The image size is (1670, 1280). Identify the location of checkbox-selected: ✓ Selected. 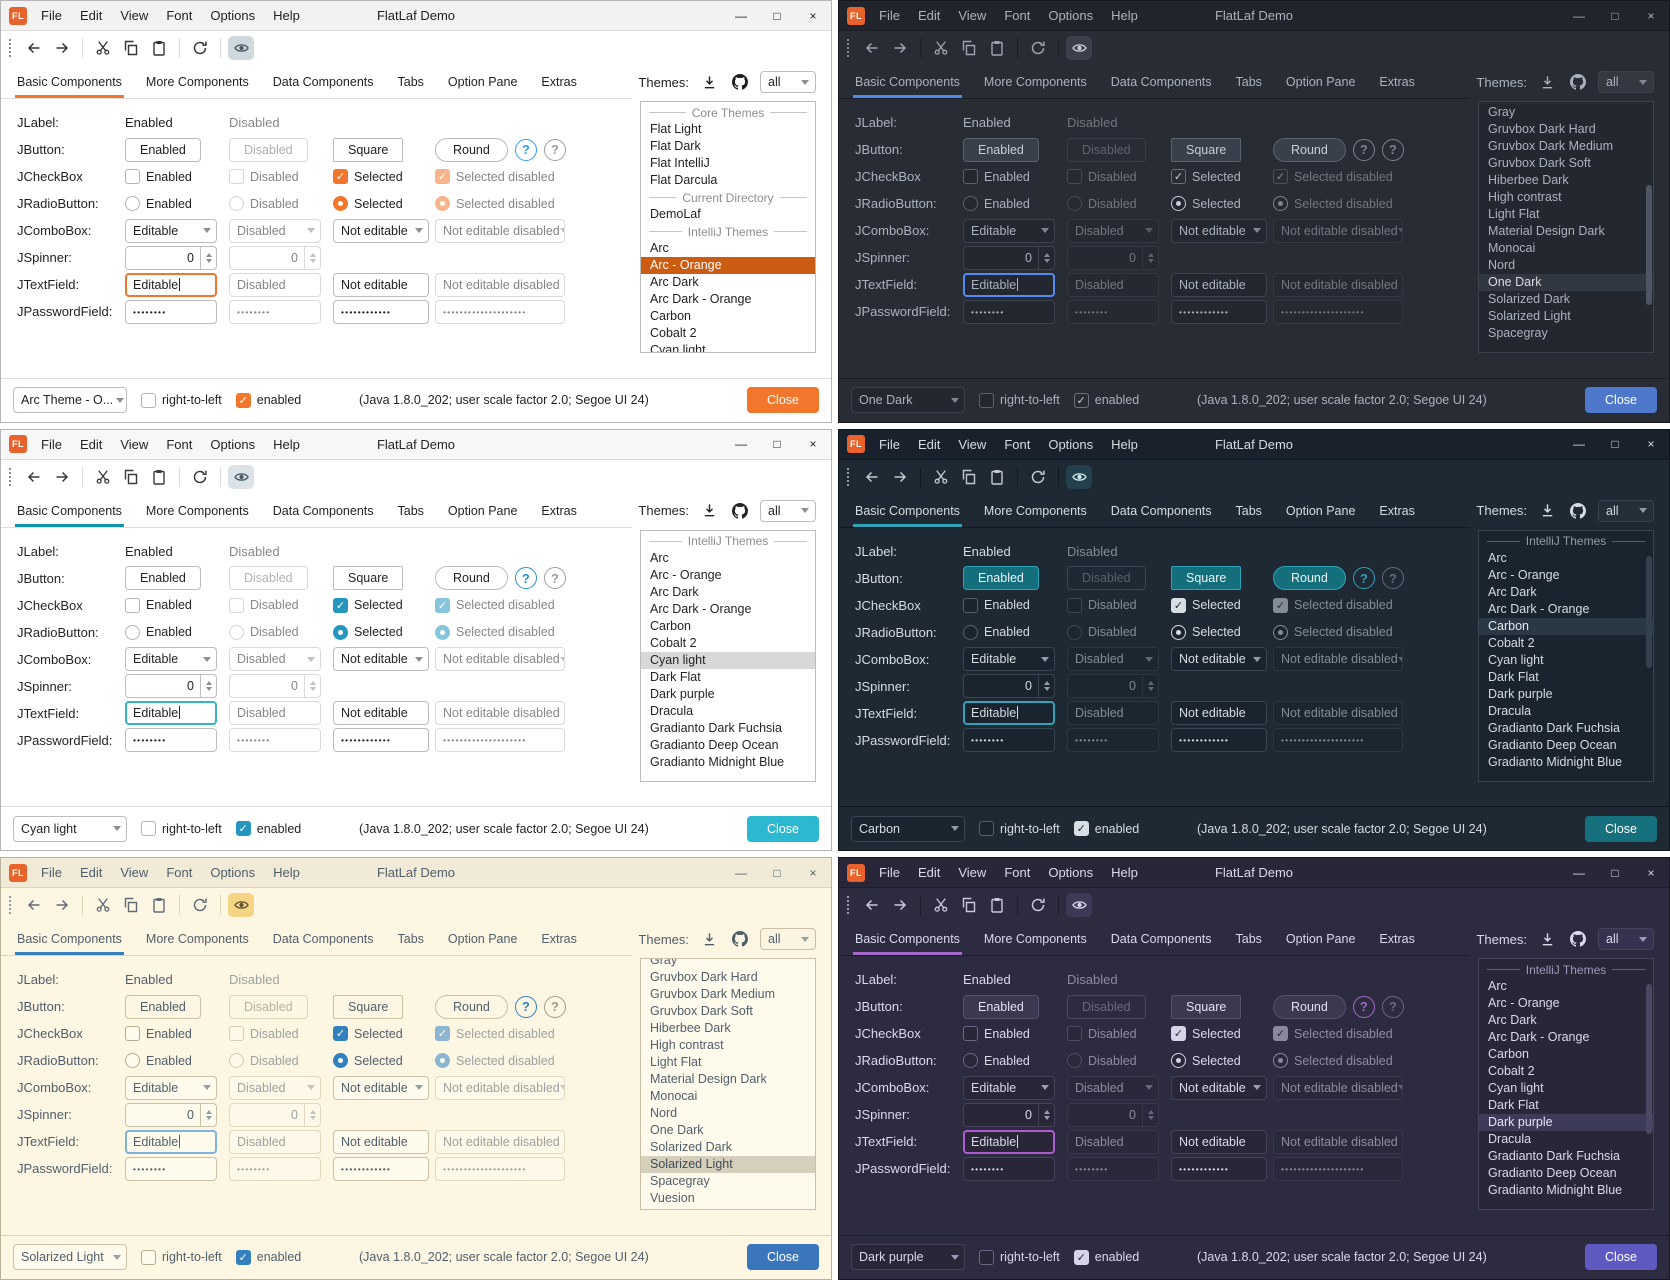
(1222, 605).